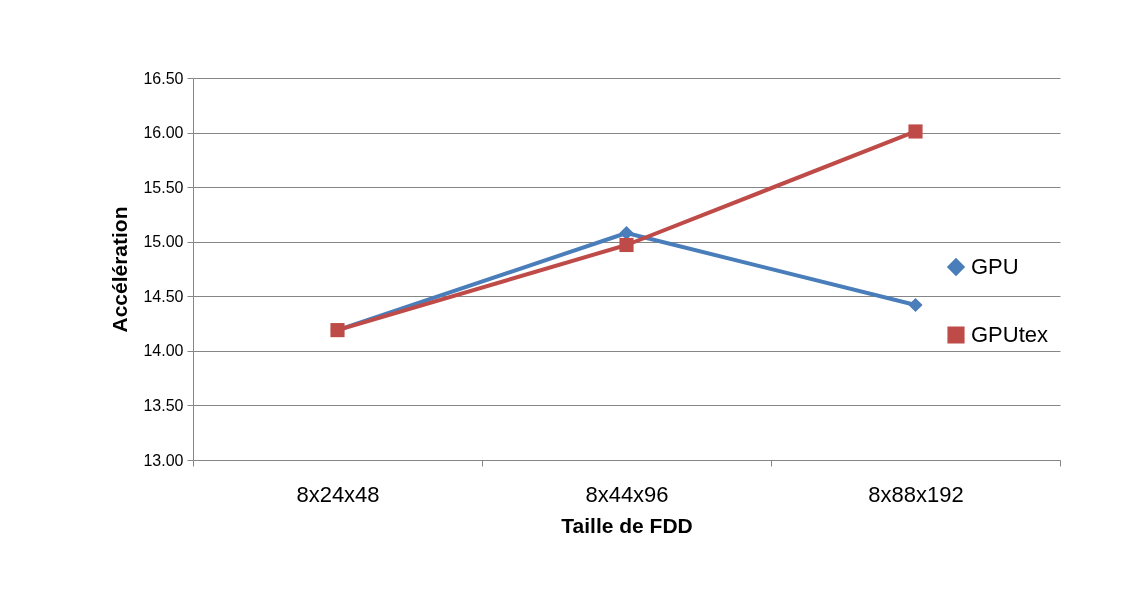  What do you see at coordinates (1010, 334) in the screenshot?
I see `legend-label: GPUtex` at bounding box center [1010, 334].